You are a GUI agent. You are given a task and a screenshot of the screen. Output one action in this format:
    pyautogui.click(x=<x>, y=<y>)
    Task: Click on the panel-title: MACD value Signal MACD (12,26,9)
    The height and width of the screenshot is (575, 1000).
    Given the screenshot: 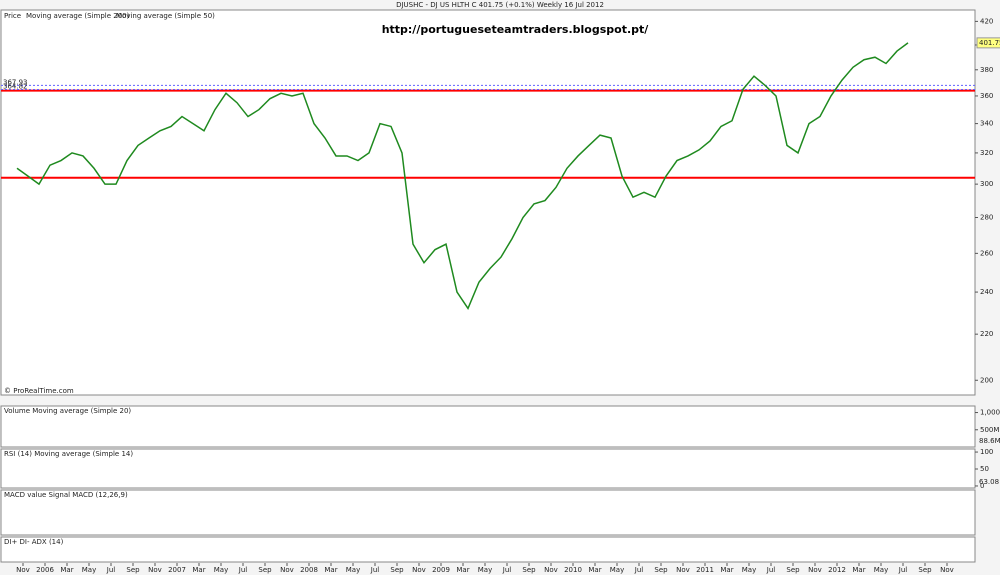 What is the action you would take?
    pyautogui.click(x=66, y=495)
    